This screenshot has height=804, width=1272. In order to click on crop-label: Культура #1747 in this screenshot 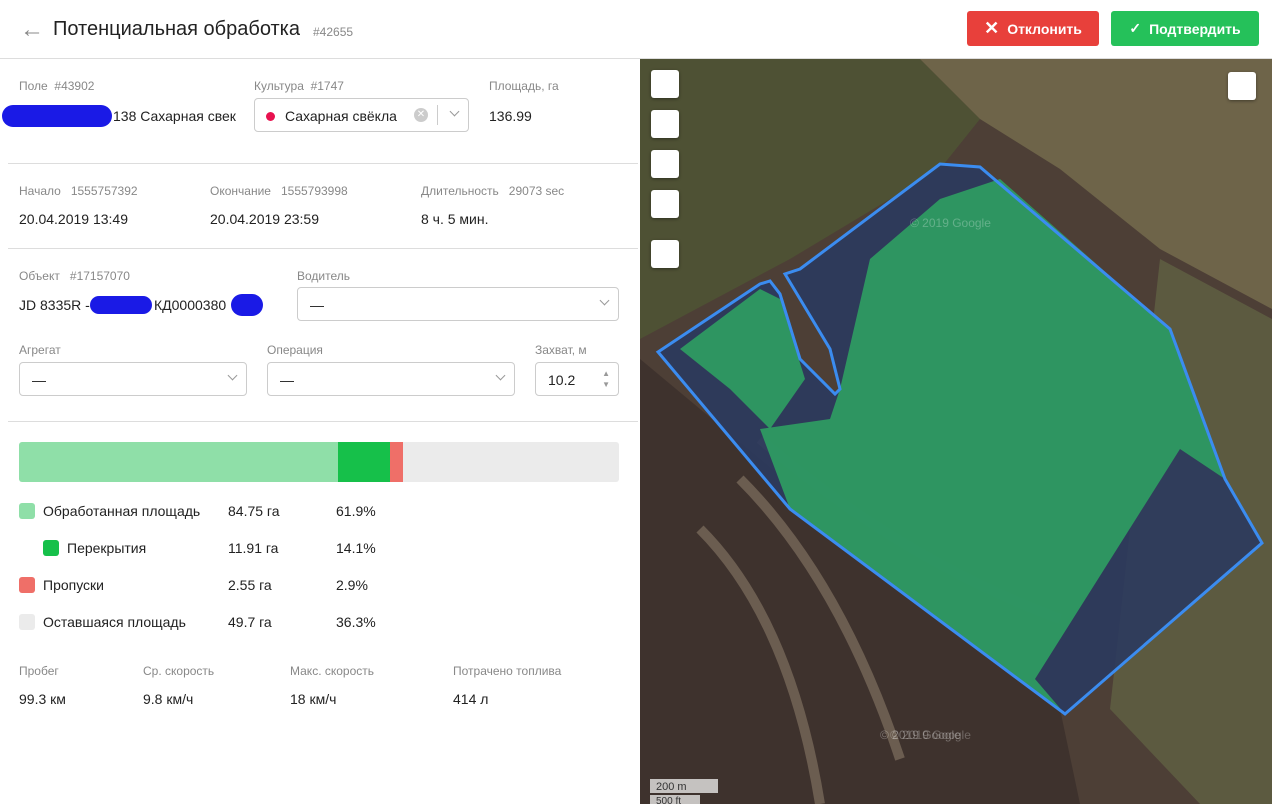, I will do `click(299, 86)`.